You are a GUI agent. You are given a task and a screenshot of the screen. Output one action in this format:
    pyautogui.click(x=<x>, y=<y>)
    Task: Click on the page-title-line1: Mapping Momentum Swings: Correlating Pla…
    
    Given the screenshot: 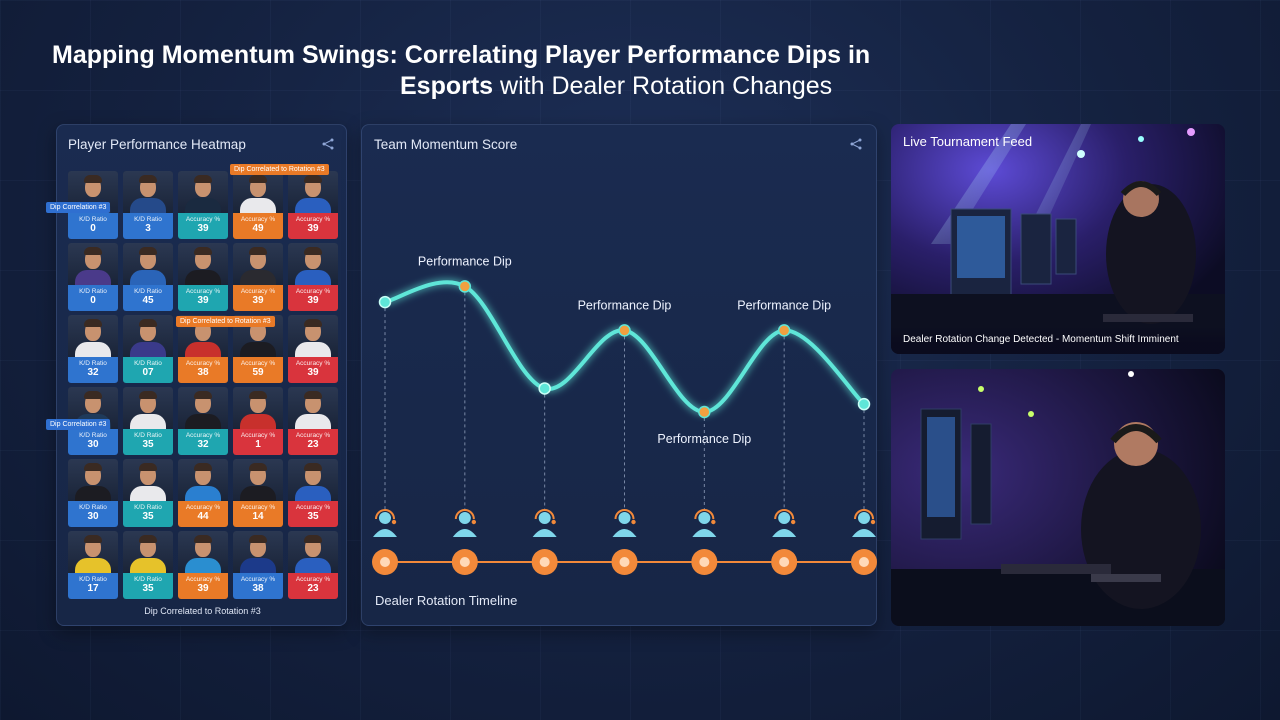 What is the action you would take?
    pyautogui.click(x=461, y=55)
    